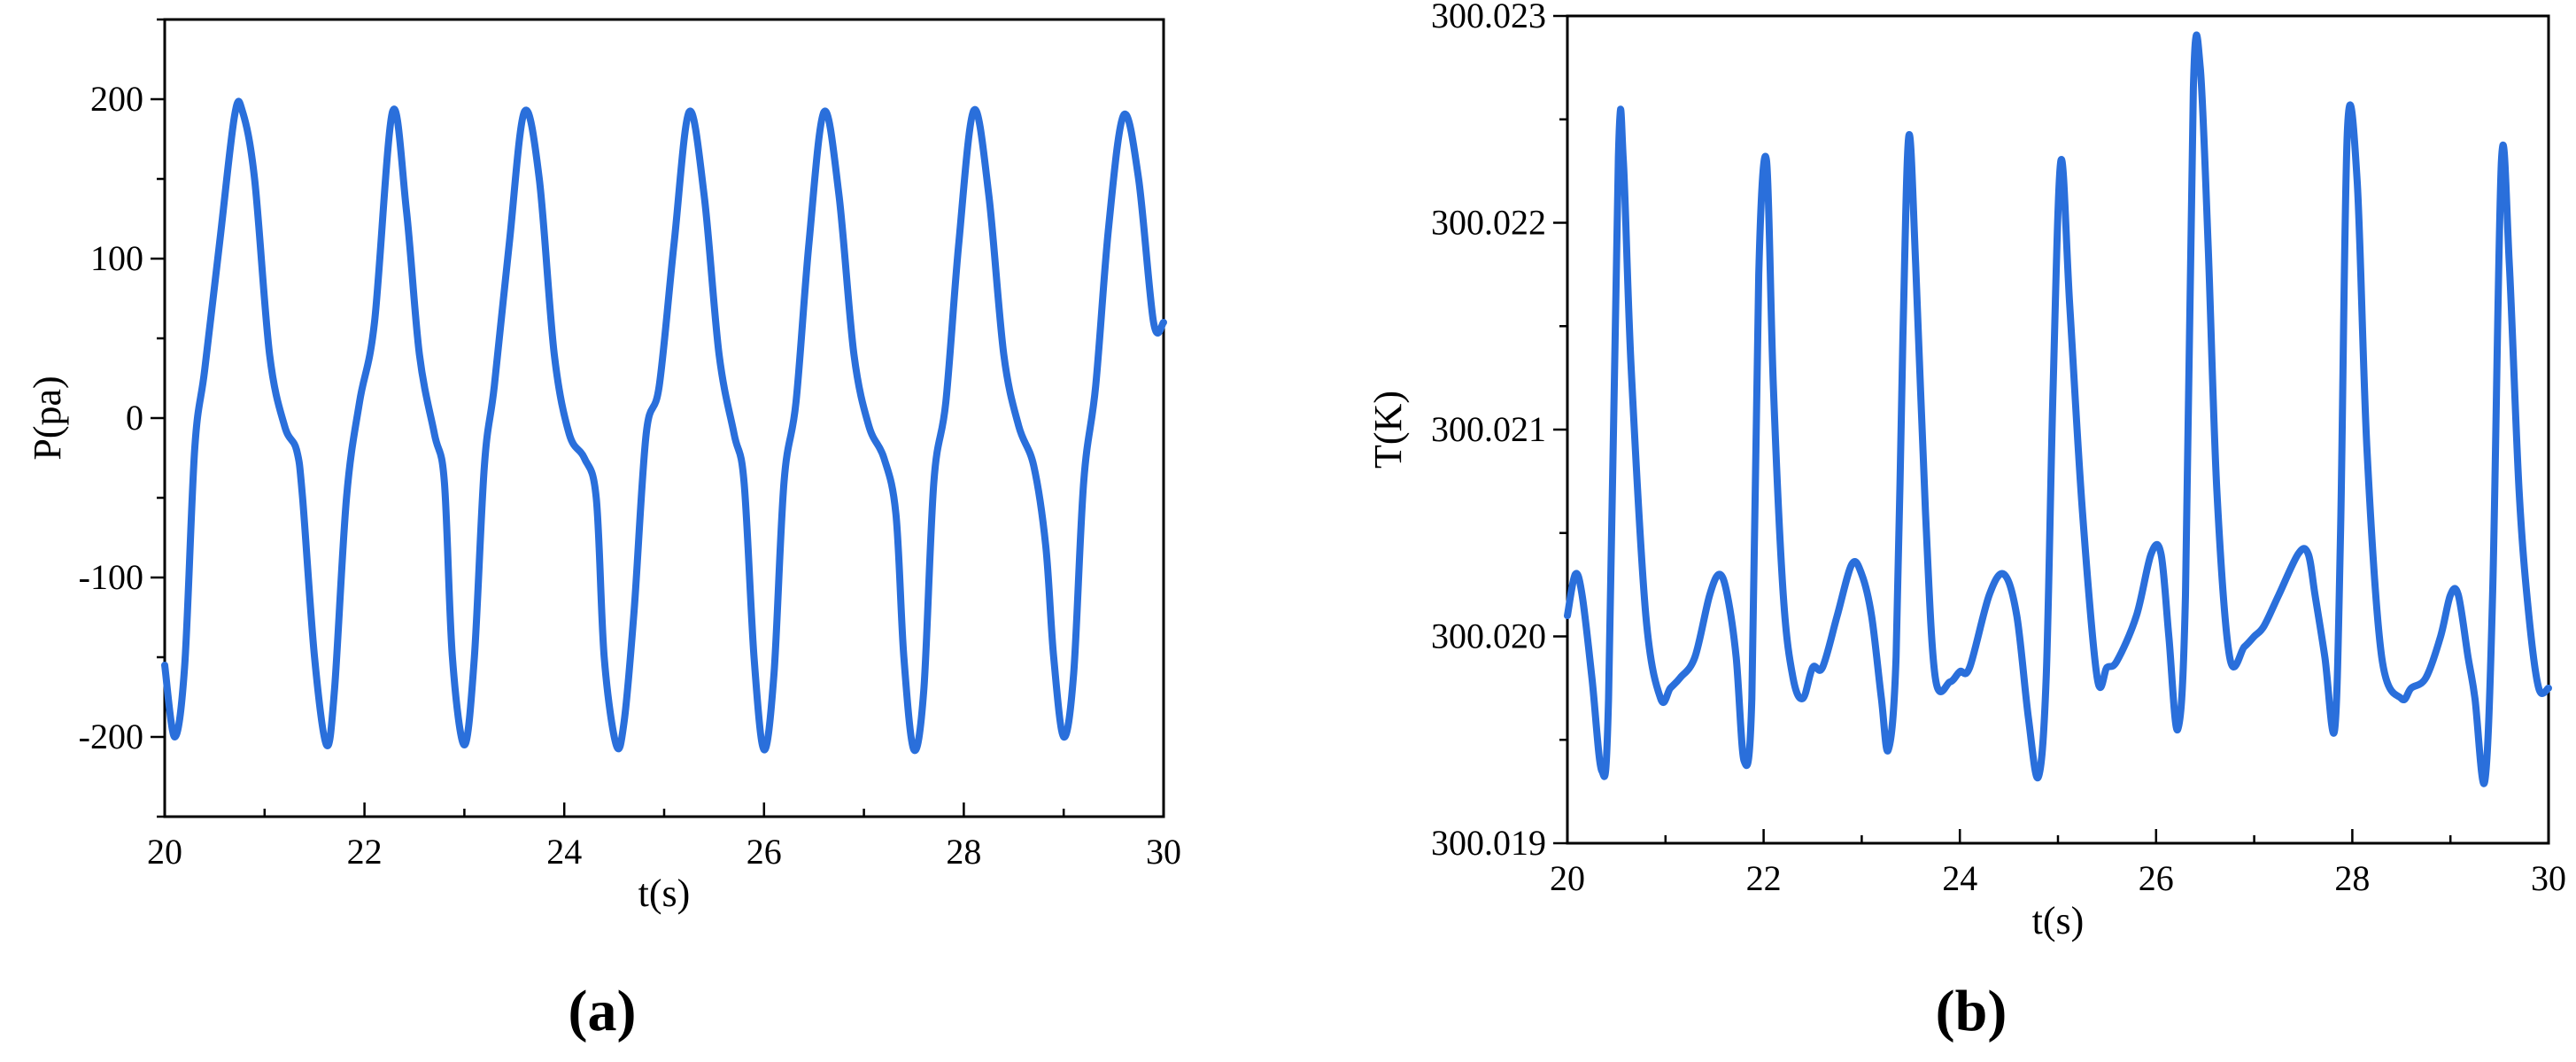 This screenshot has height=1062, width=2576. I want to click on x-tick-label-b: 30, so click(2548, 878).